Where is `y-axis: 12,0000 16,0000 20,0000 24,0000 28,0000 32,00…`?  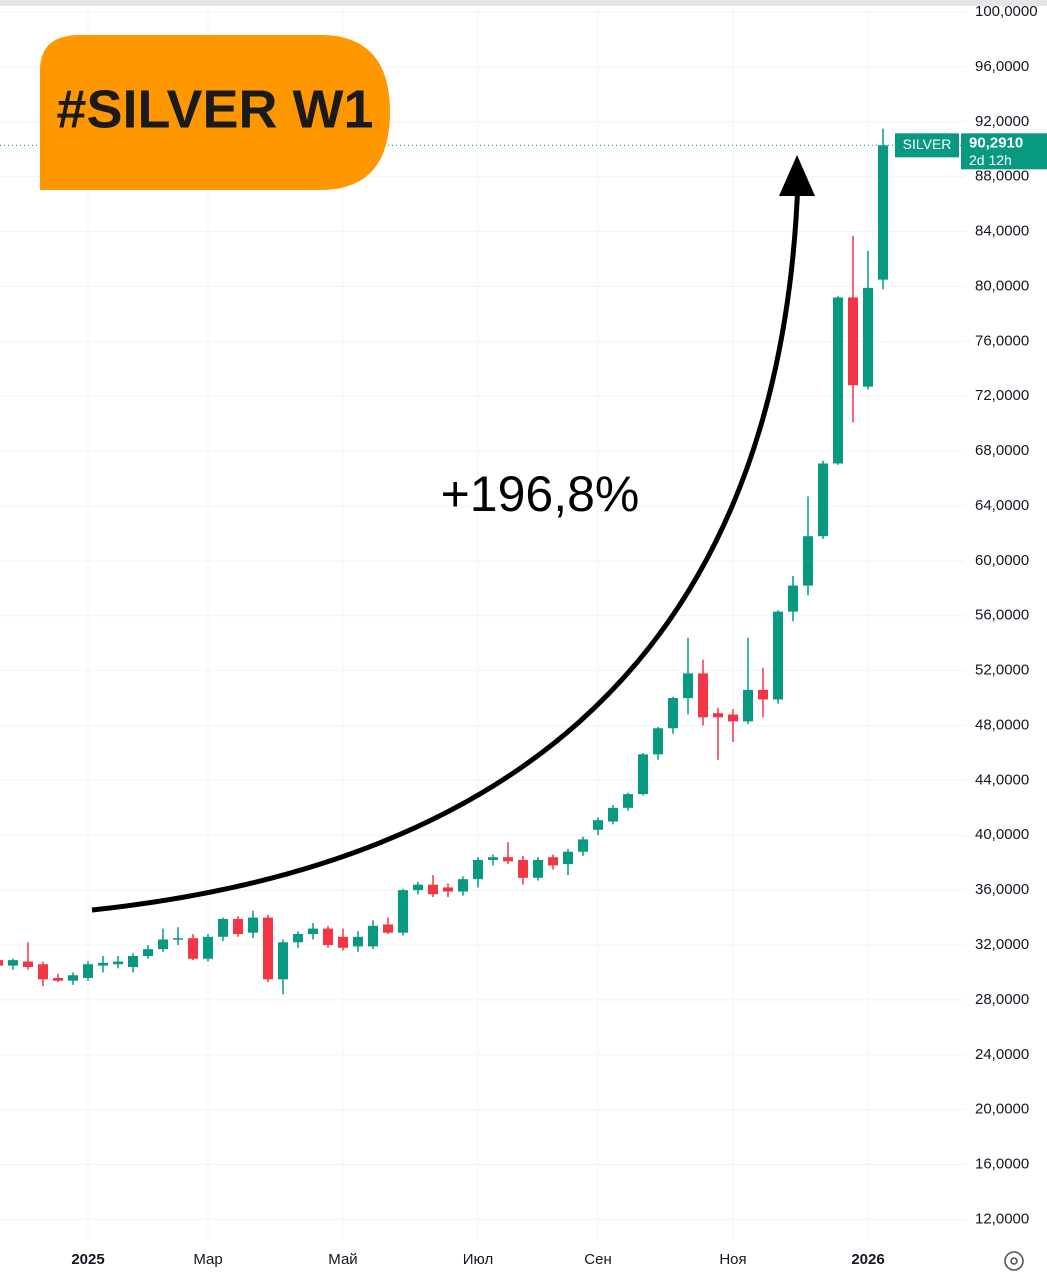 y-axis: 12,0000 16,0000 20,0000 24,0000 28,0000 32,00… is located at coordinates (971, 615).